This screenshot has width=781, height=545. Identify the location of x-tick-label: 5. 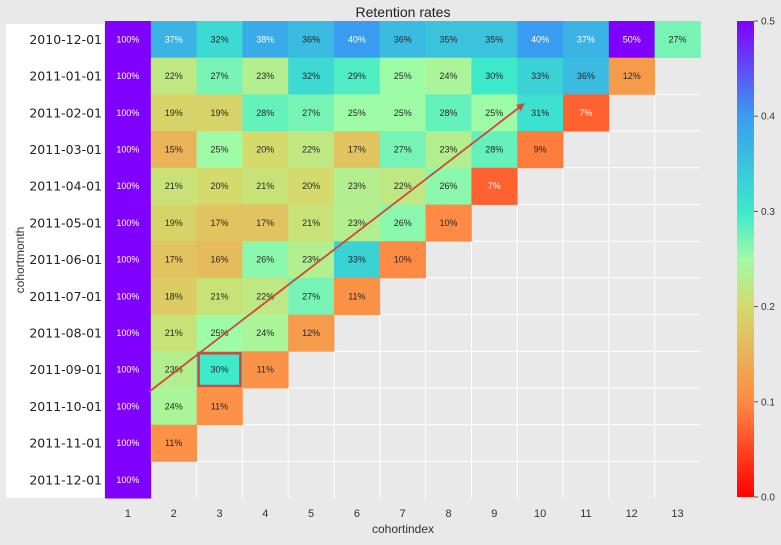
(311, 514).